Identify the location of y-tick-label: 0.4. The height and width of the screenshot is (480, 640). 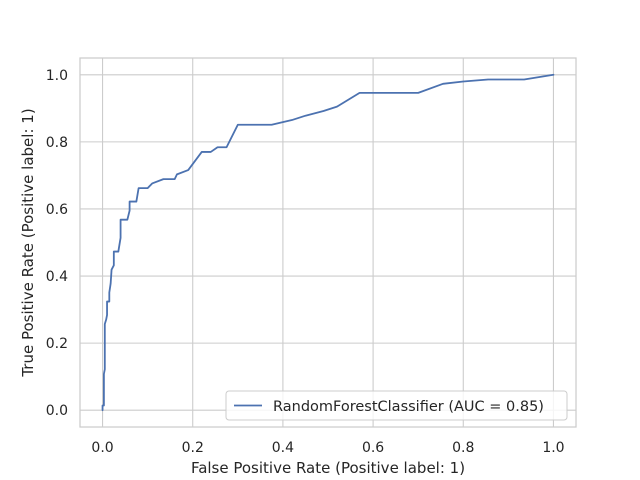
(57, 277).